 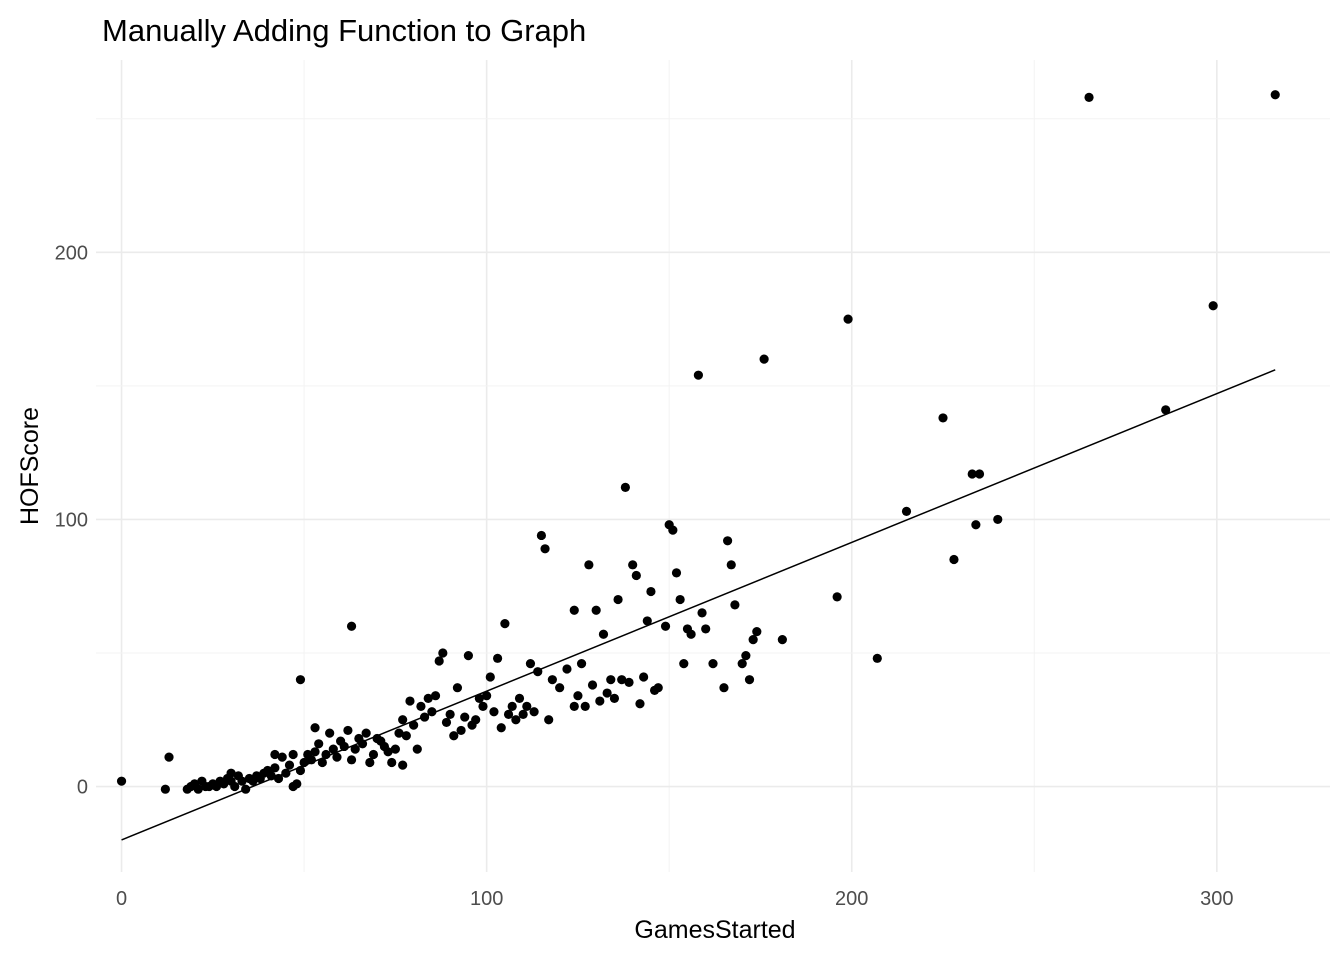 I want to click on y-tick-label: 100, so click(x=71, y=520).